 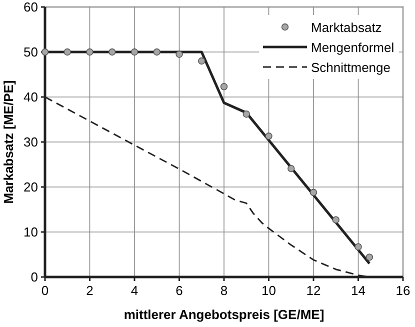 What do you see at coordinates (403, 290) in the screenshot?
I see `x-tick-label: 16` at bounding box center [403, 290].